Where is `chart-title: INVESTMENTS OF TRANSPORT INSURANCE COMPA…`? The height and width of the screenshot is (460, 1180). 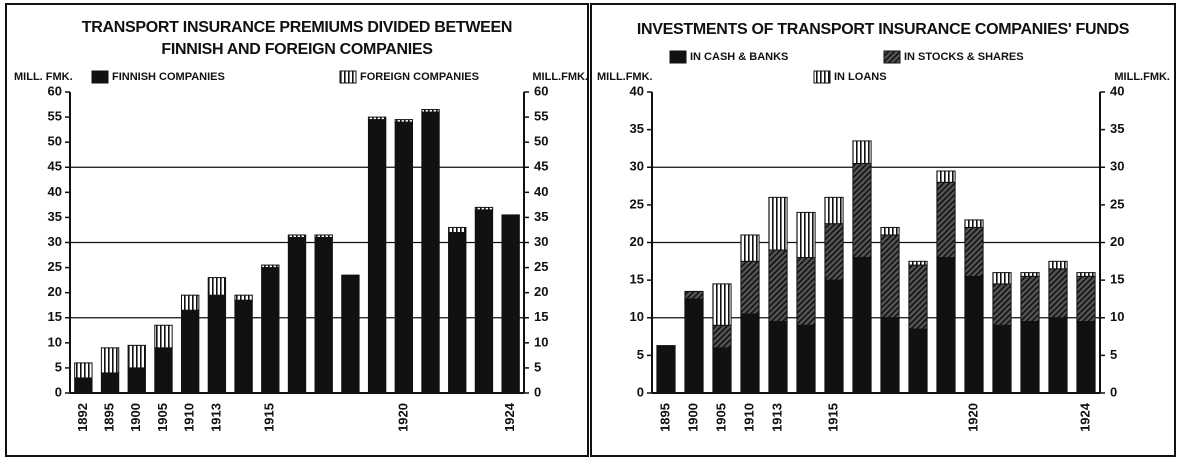 chart-title: INVESTMENTS OF TRANSPORT INSURANCE COMPA… is located at coordinates (883, 29).